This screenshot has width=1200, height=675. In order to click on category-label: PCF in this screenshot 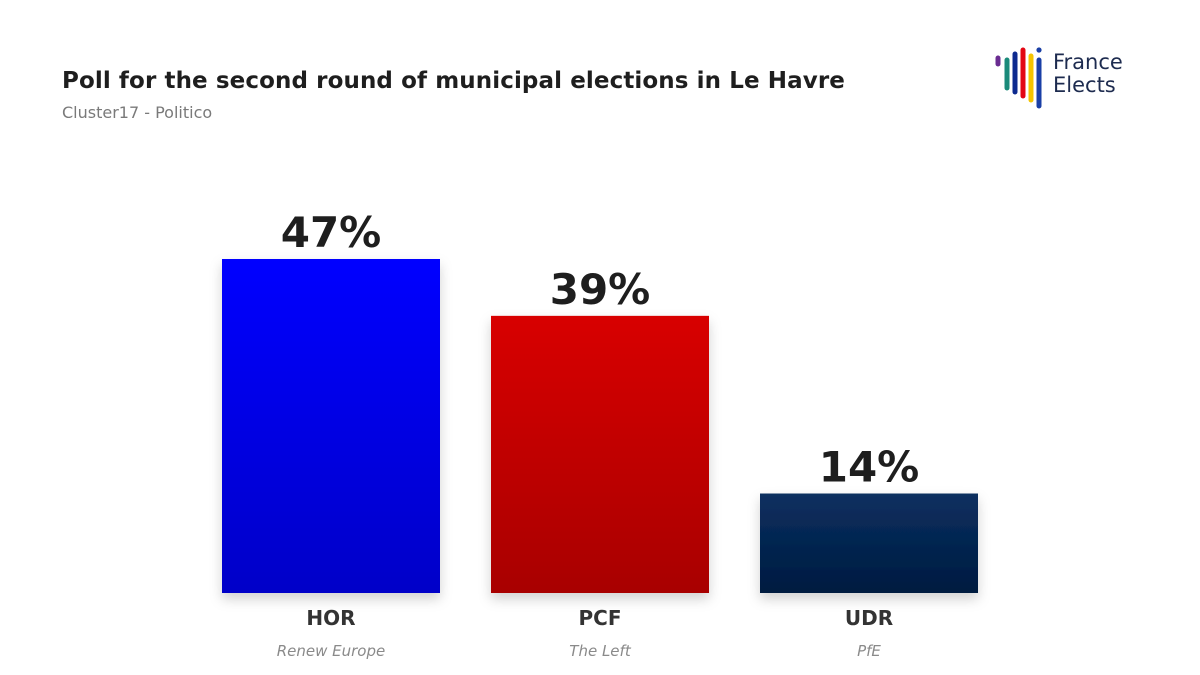, I will do `click(600, 618)`.